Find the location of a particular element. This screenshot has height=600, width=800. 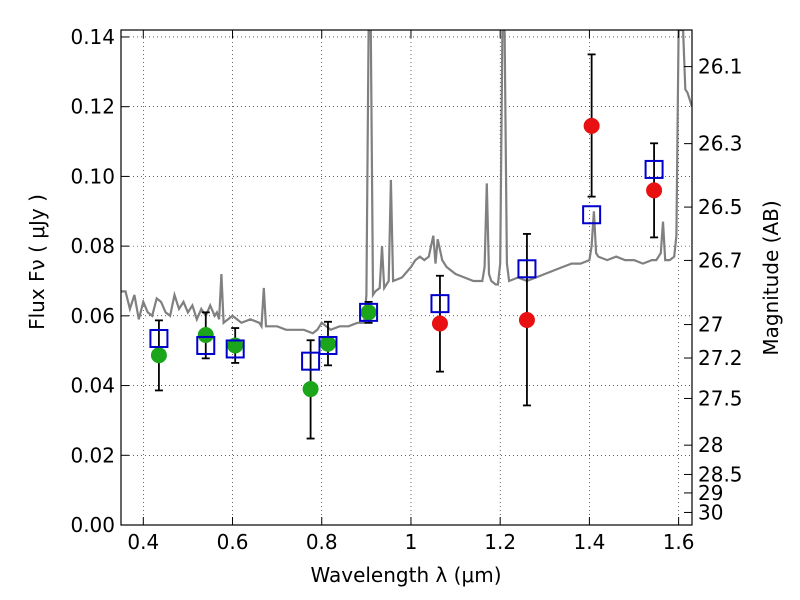

x-tick-label: 0.6 is located at coordinates (233, 542).